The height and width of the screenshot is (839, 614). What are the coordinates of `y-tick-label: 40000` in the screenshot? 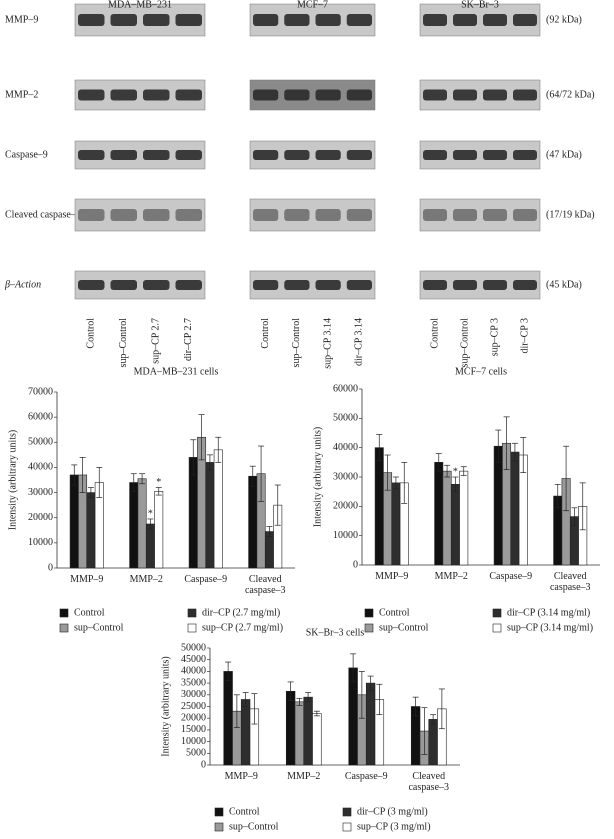 It's located at (40, 467).